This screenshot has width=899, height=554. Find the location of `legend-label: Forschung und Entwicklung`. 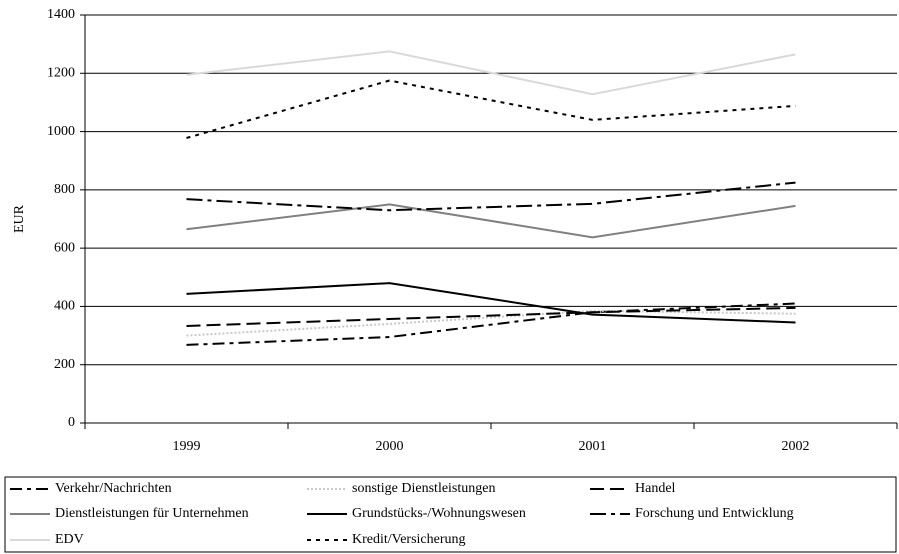

legend-label: Forschung und Entwicklung is located at coordinates (714, 513).